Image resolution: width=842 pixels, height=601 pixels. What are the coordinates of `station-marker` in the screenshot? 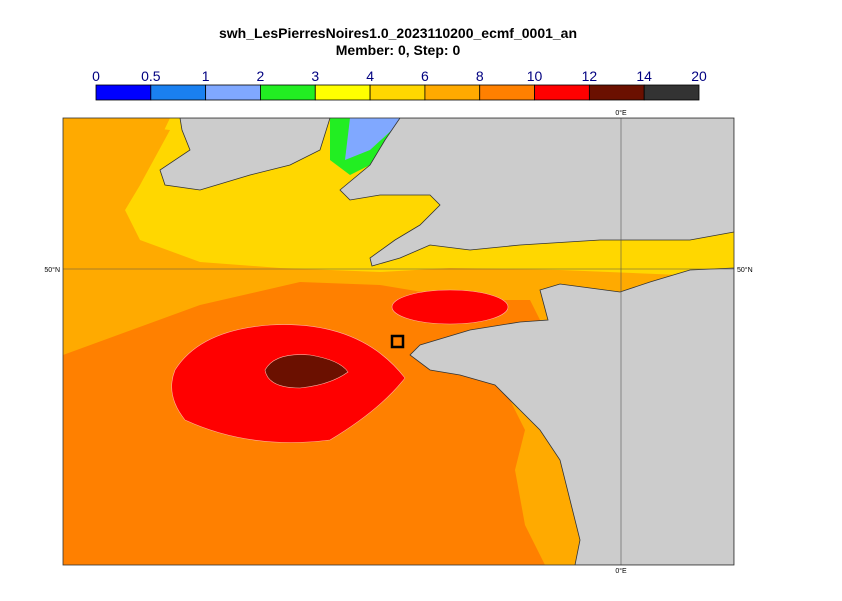 It's located at (397, 341).